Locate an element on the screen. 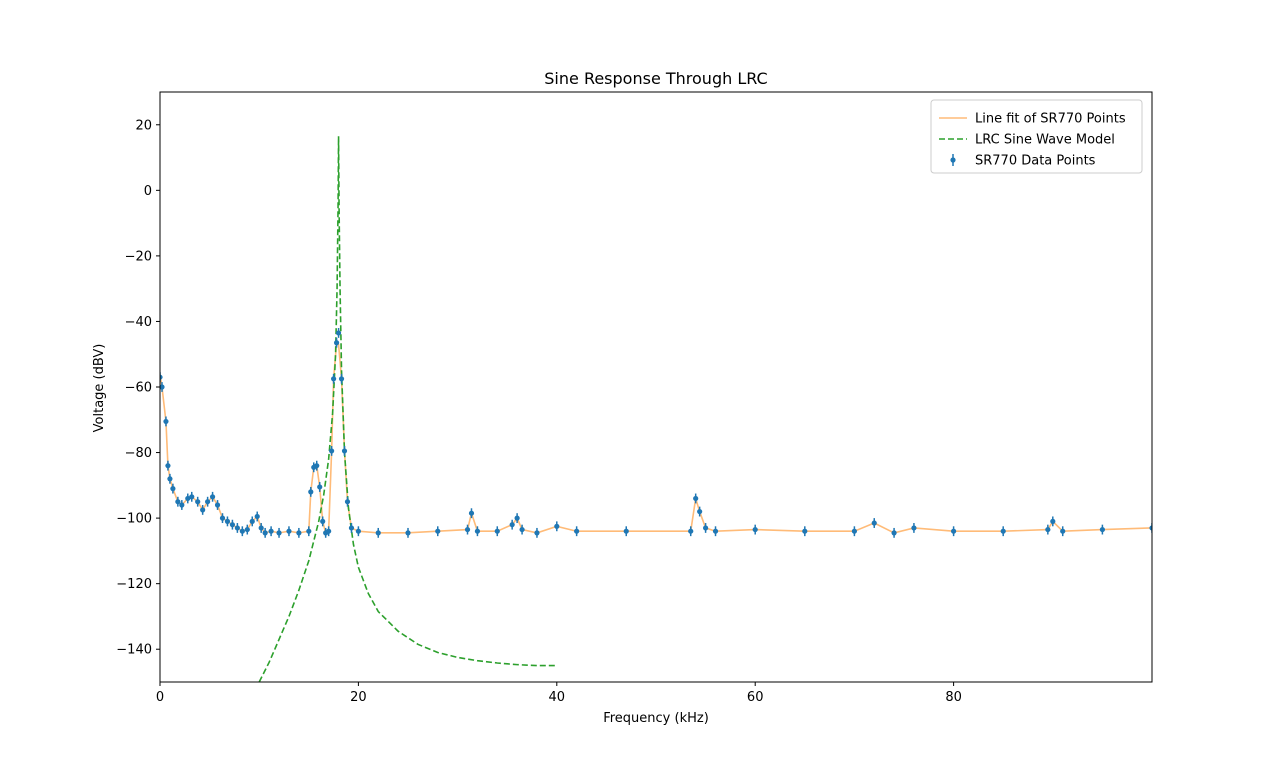 This screenshot has height=766, width=1280. legend-label: LRC Sine Wave Model is located at coordinates (1045, 140).